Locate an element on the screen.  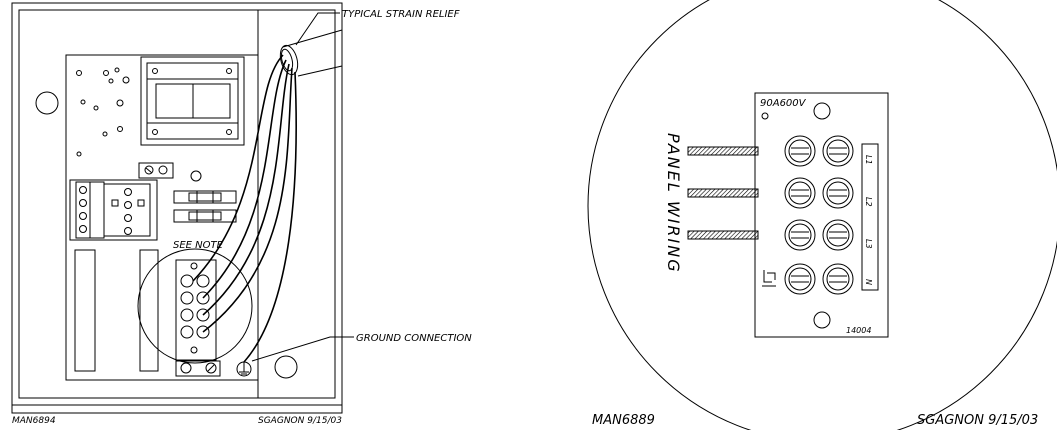
supply-wires is located at coordinates (244, 208).